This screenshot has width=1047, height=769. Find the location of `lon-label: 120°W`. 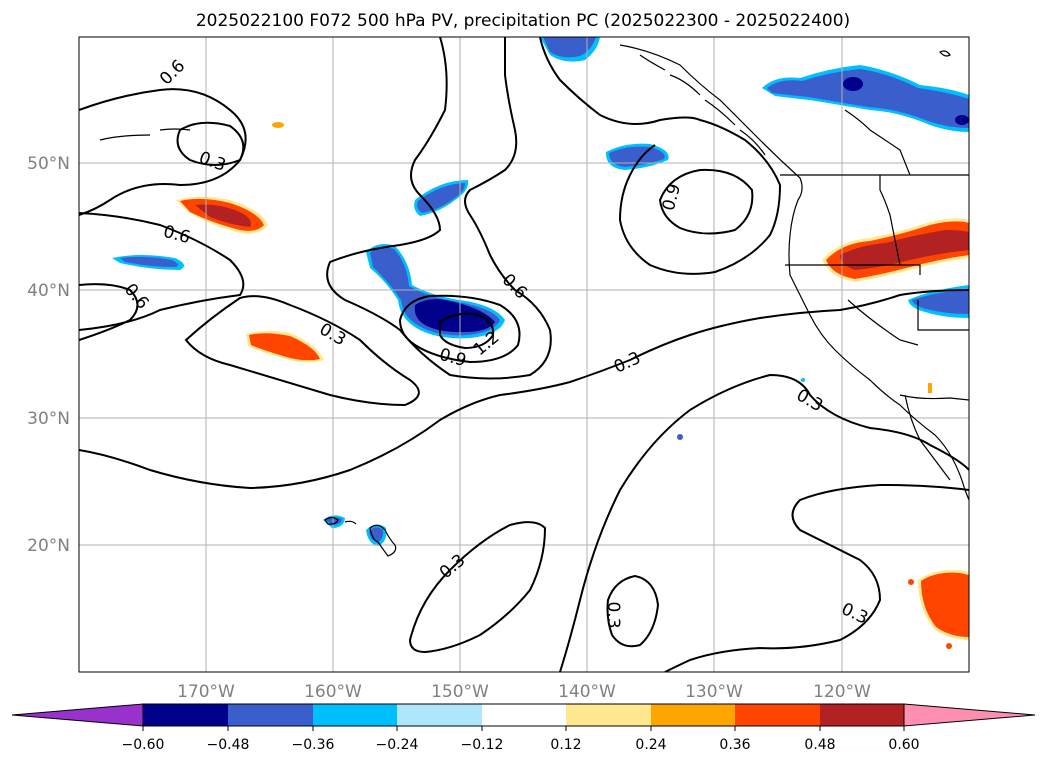

lon-label: 120°W is located at coordinates (842, 692).